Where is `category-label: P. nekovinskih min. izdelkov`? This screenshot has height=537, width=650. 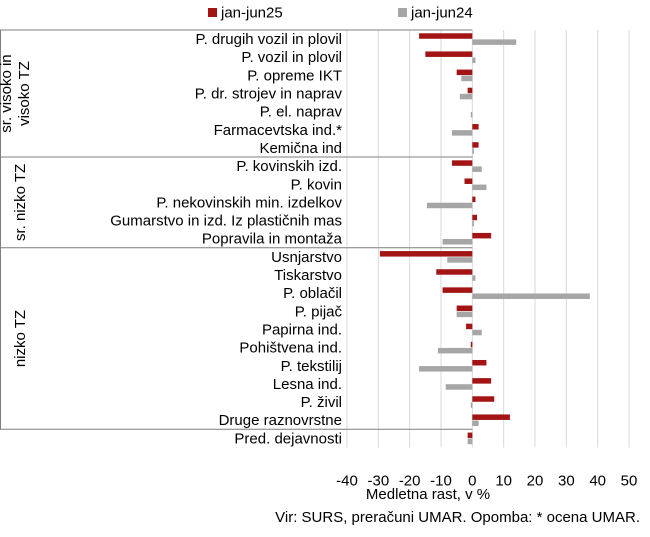 category-label: P. nekovinskih min. izdelkov is located at coordinates (249, 202).